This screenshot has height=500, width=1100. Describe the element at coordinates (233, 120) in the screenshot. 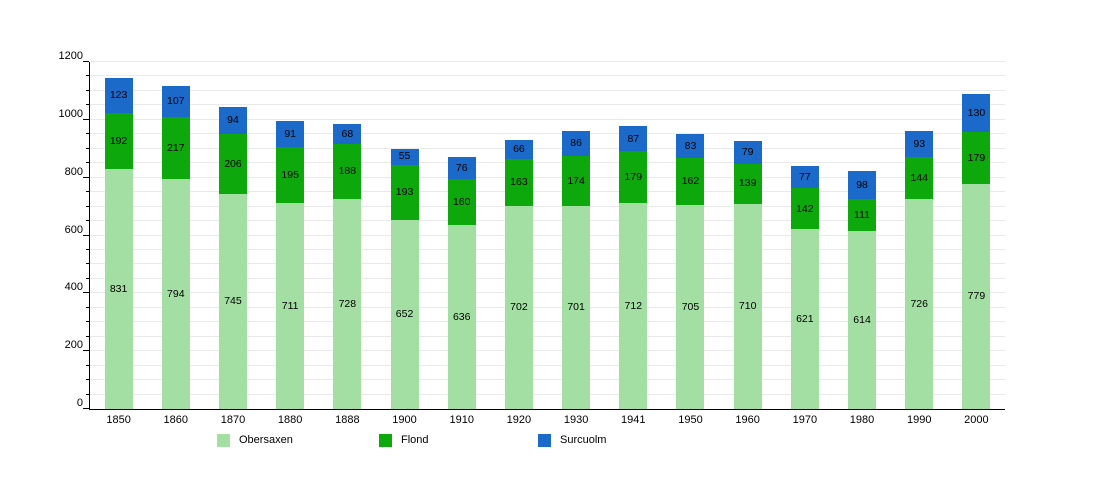

I see `bar-value-label: 94` at that location.